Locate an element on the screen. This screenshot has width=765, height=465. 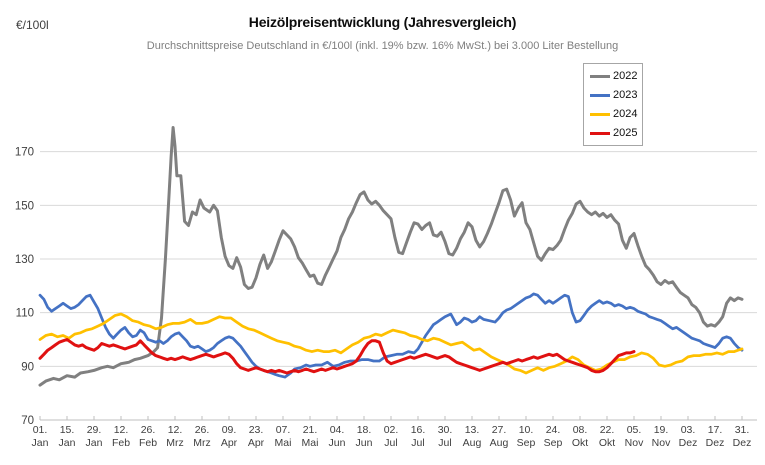
legend-label: 2025 is located at coordinates (625, 133).